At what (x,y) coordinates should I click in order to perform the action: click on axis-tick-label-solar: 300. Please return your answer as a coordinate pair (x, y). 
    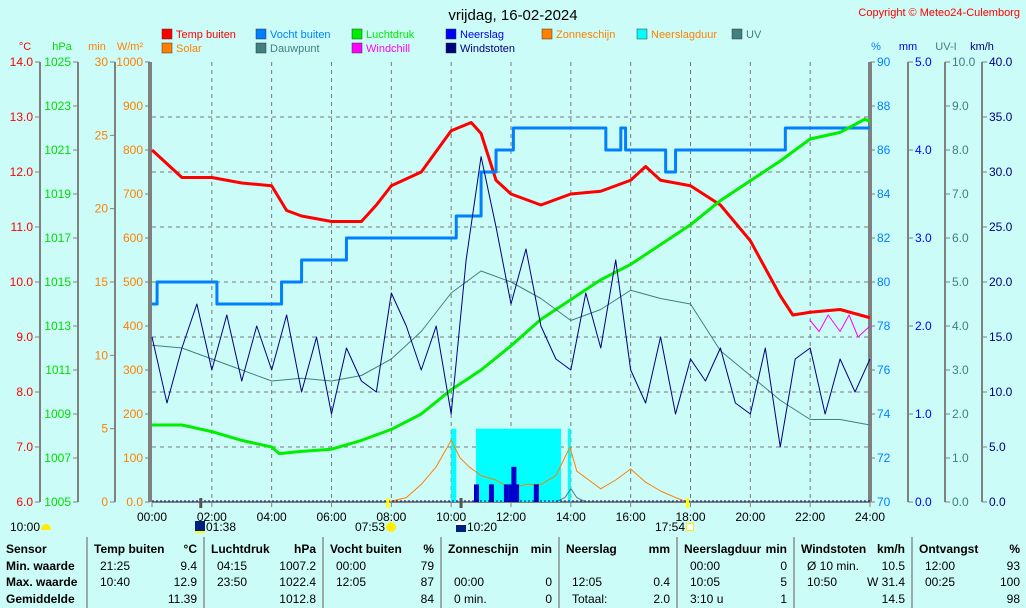
    Looking at the image, I should click on (133, 370).